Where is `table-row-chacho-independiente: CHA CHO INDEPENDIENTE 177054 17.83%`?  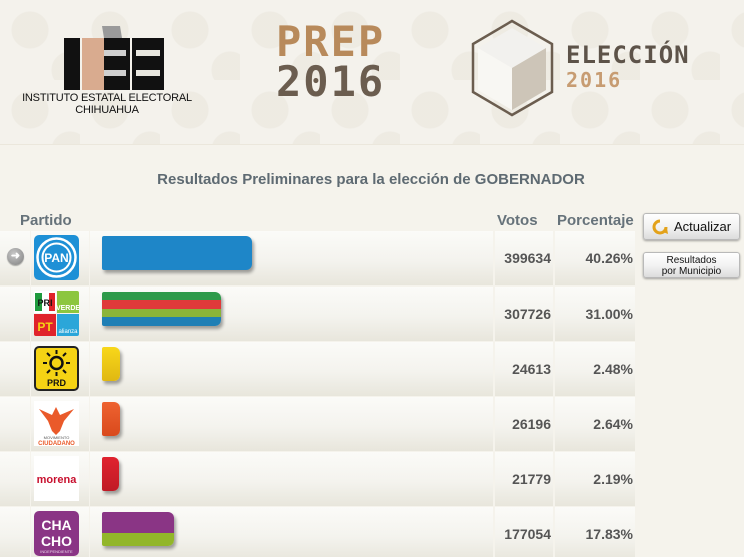 table-row-chacho-independiente: CHA CHO INDEPENDIENTE 177054 17.83% is located at coordinates (318, 532).